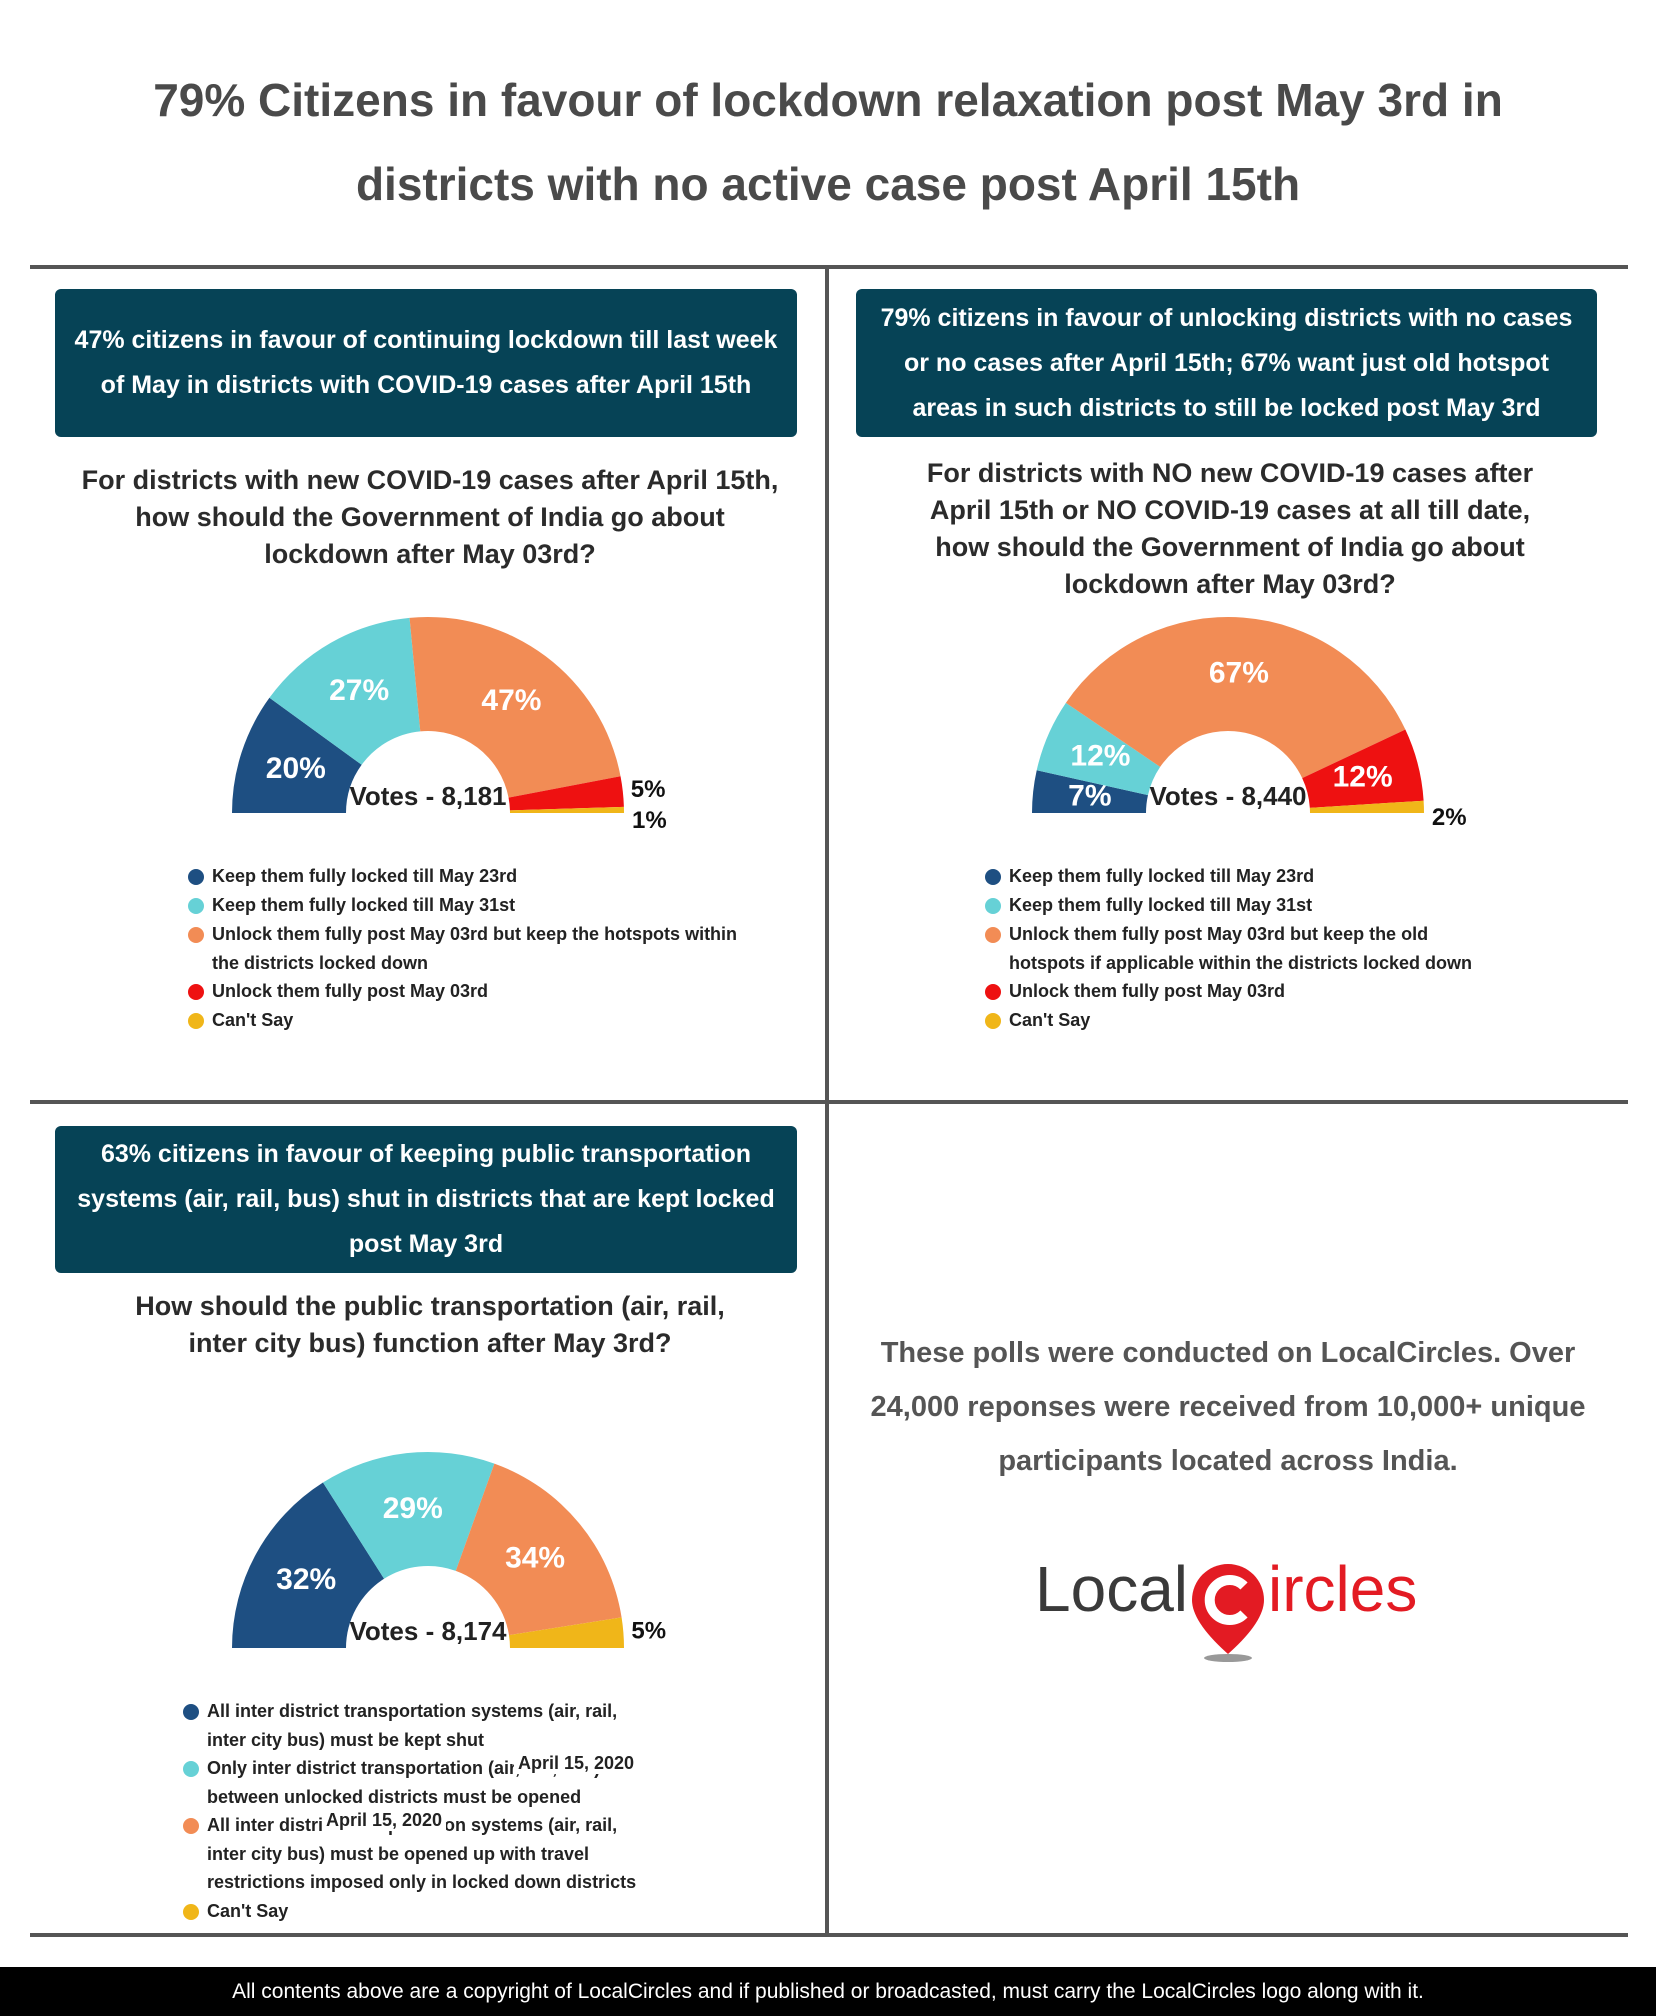 The height and width of the screenshot is (2016, 1656). I want to click on value-label: 47%, so click(511, 700).